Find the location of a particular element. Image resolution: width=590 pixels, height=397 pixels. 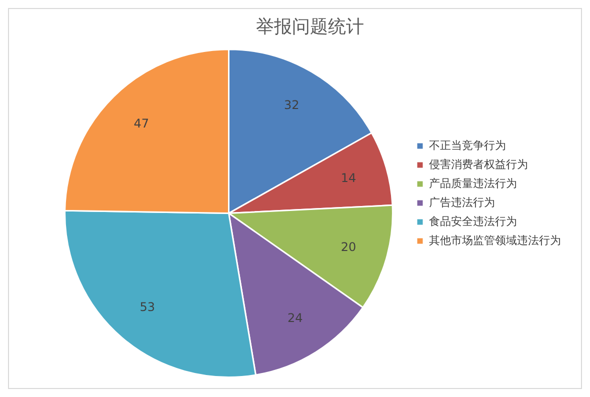

chart-title: 举报问题统计 is located at coordinates (310, 27).